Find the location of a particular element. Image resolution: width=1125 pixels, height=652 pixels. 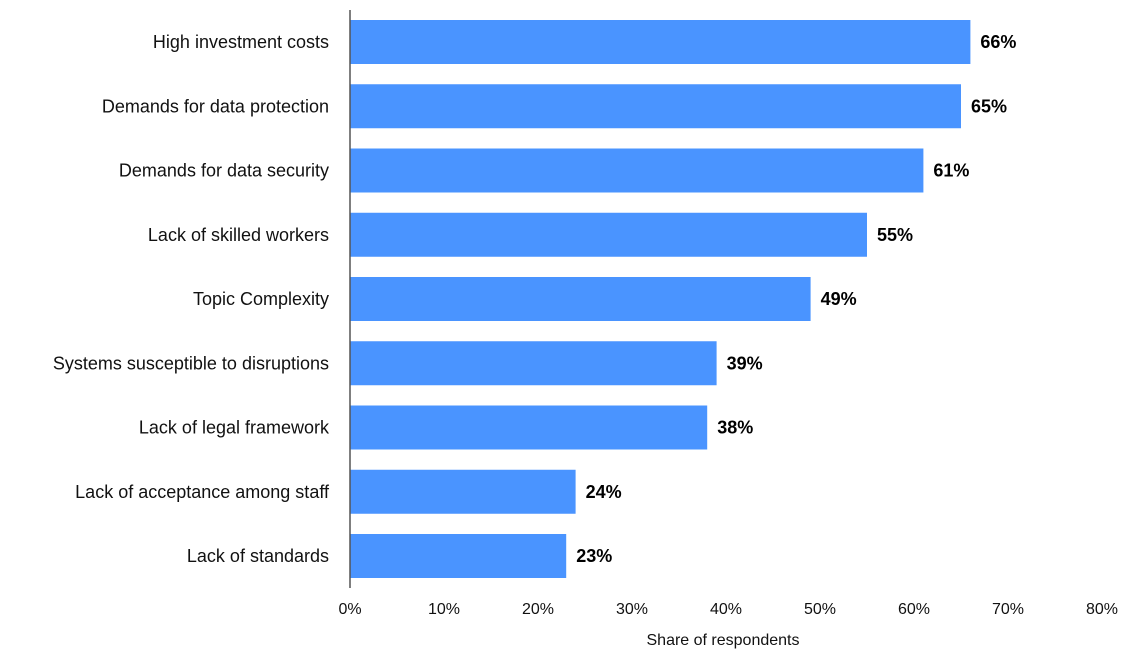

data-label: 49% is located at coordinates (839, 299).